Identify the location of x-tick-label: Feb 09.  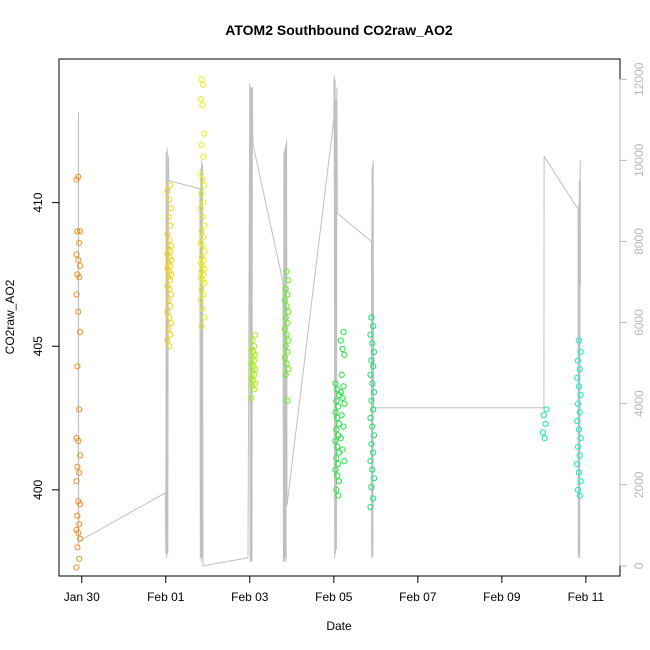
(502, 597).